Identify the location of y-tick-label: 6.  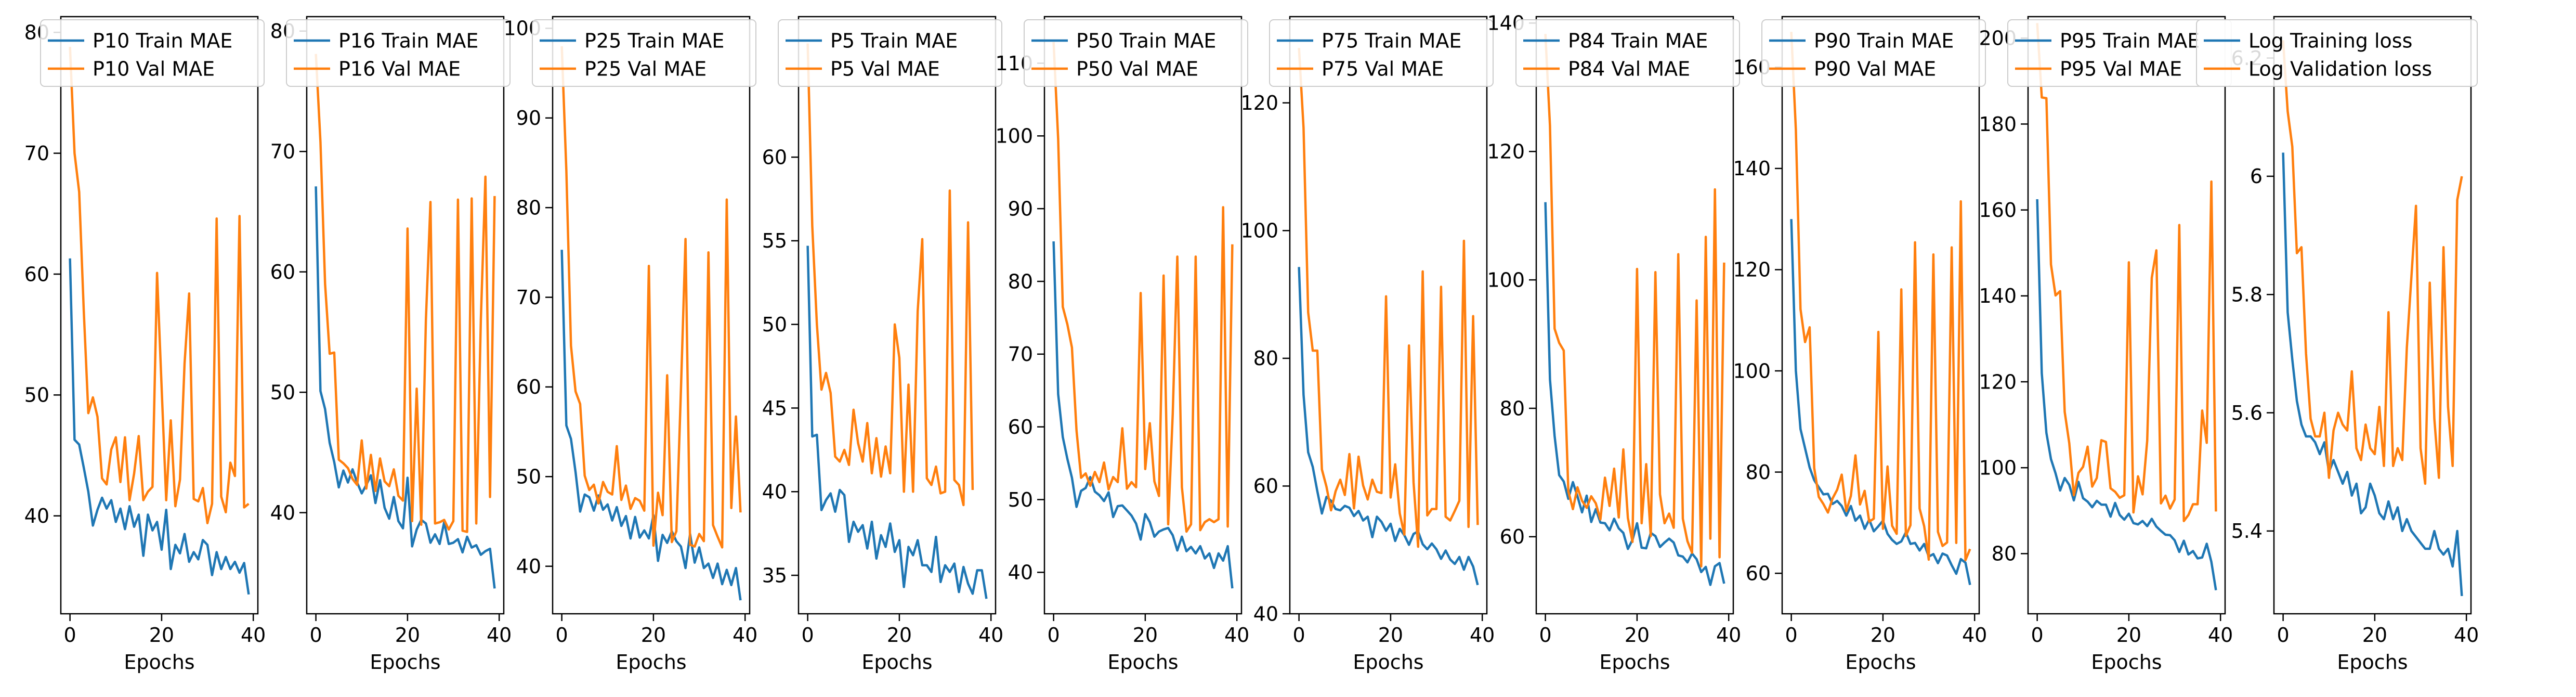
(2256, 176).